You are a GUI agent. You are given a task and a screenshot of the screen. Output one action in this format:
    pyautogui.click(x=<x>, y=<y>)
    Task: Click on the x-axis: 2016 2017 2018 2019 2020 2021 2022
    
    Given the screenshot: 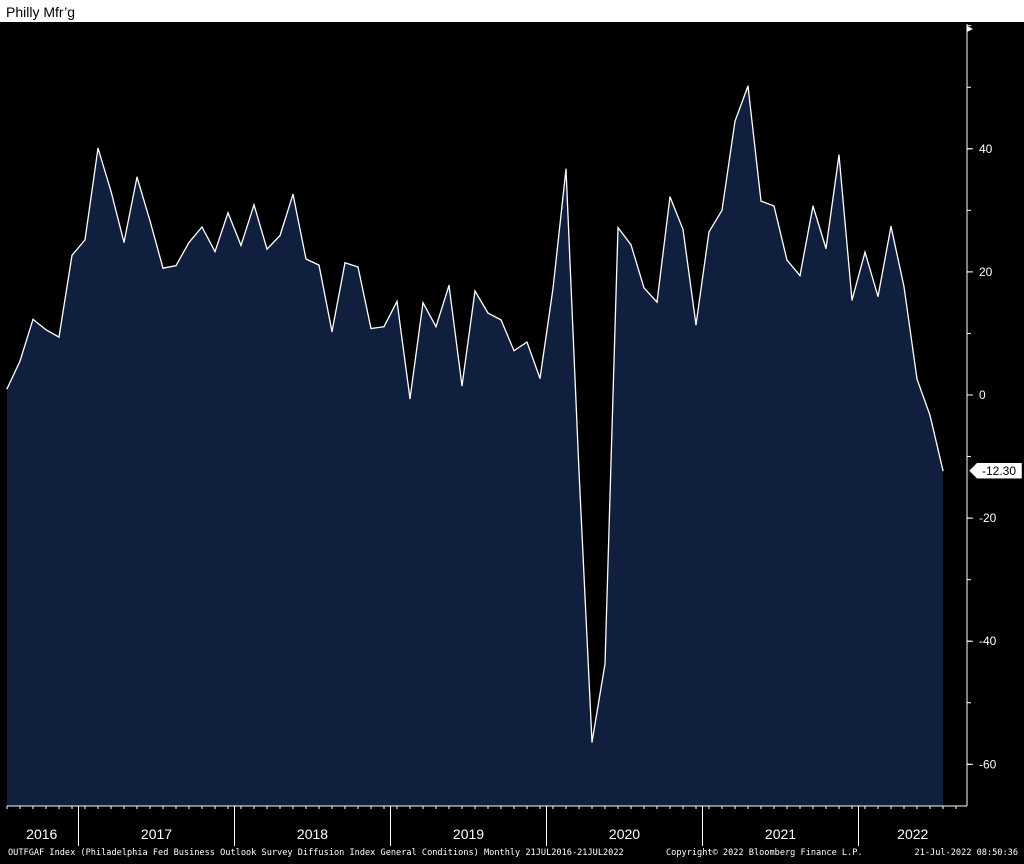 What is the action you would take?
    pyautogui.click(x=486, y=825)
    